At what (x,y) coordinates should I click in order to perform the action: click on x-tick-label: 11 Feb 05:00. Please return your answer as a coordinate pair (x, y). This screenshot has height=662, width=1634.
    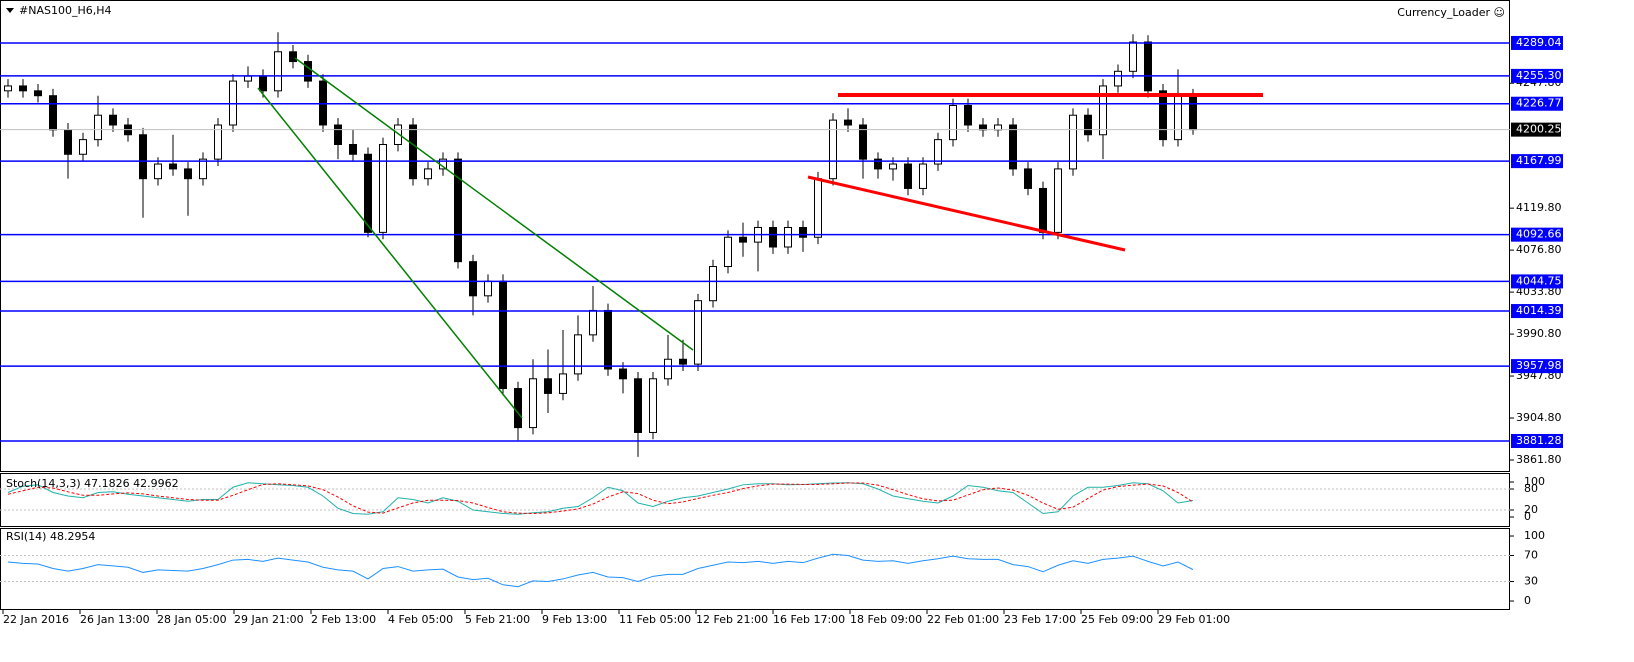
    Looking at the image, I should click on (655, 619).